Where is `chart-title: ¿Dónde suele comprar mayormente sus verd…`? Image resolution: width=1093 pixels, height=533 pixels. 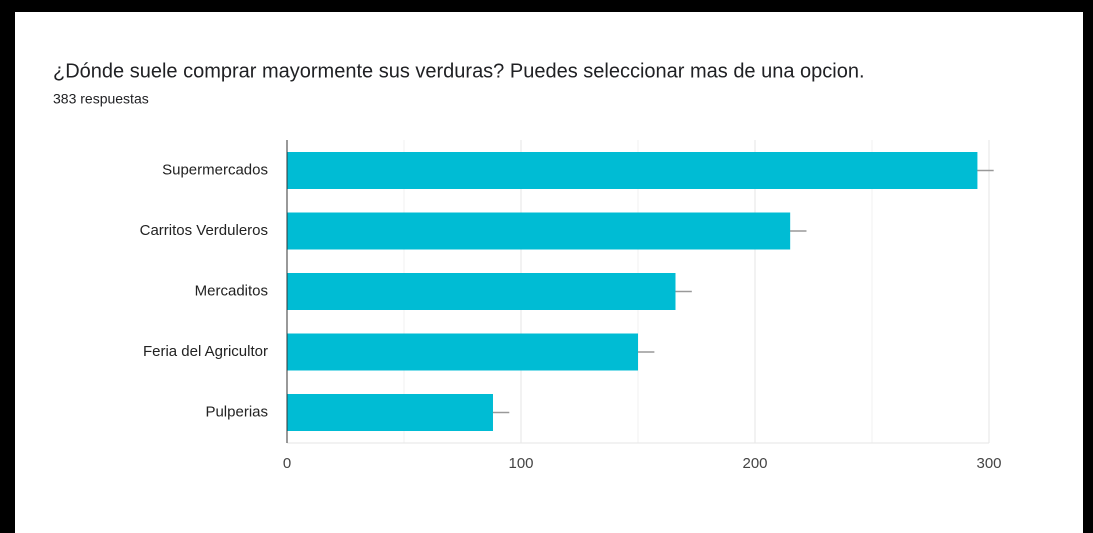 chart-title: ¿Dónde suele comprar mayormente sus verd… is located at coordinates (459, 71).